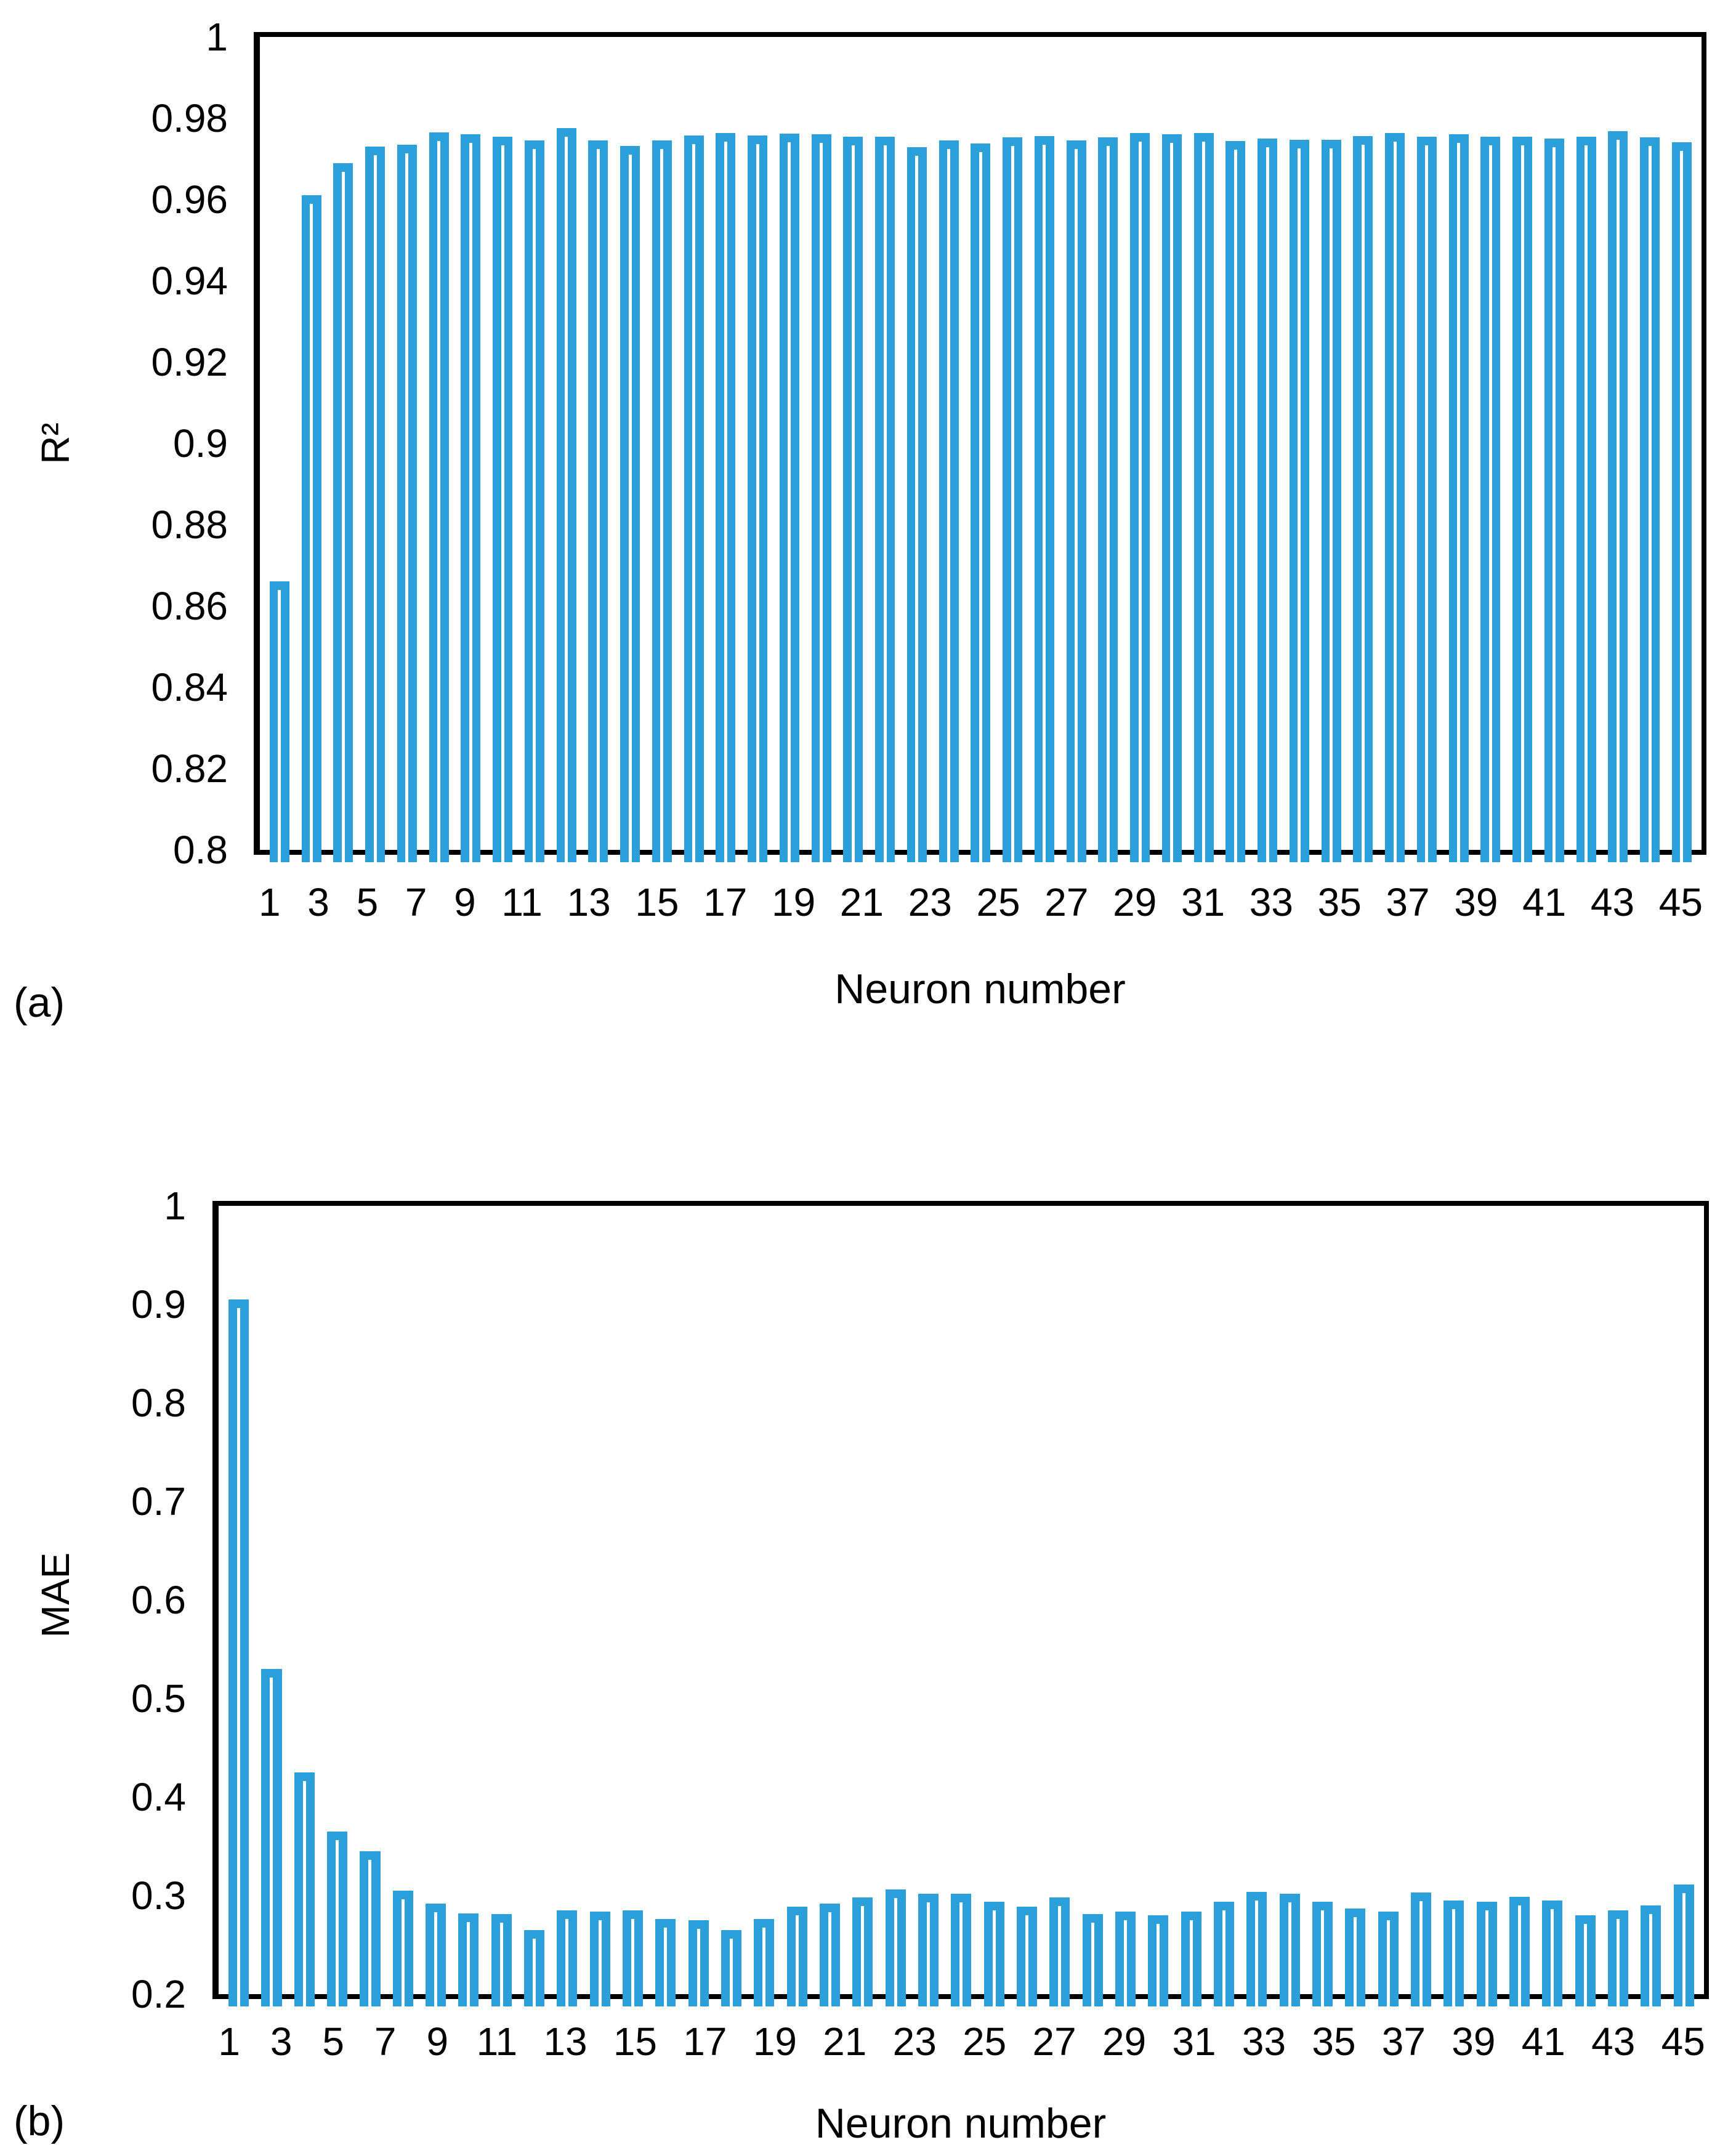 The height and width of the screenshot is (2145, 1736). Describe the element at coordinates (1066, 902) in the screenshot. I see `x-tick-label: 27` at that location.